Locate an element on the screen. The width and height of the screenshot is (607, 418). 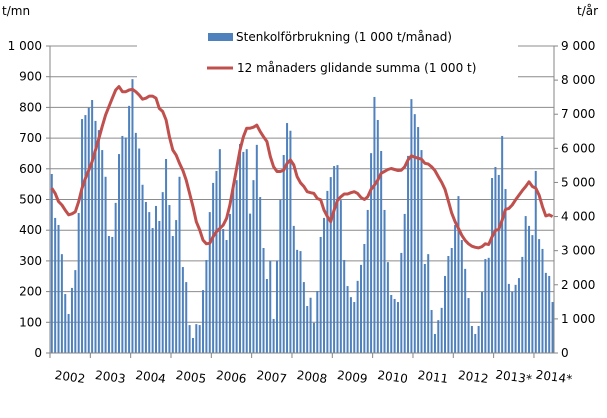
left-tick-label: 700 is located at coordinates (30, 138).